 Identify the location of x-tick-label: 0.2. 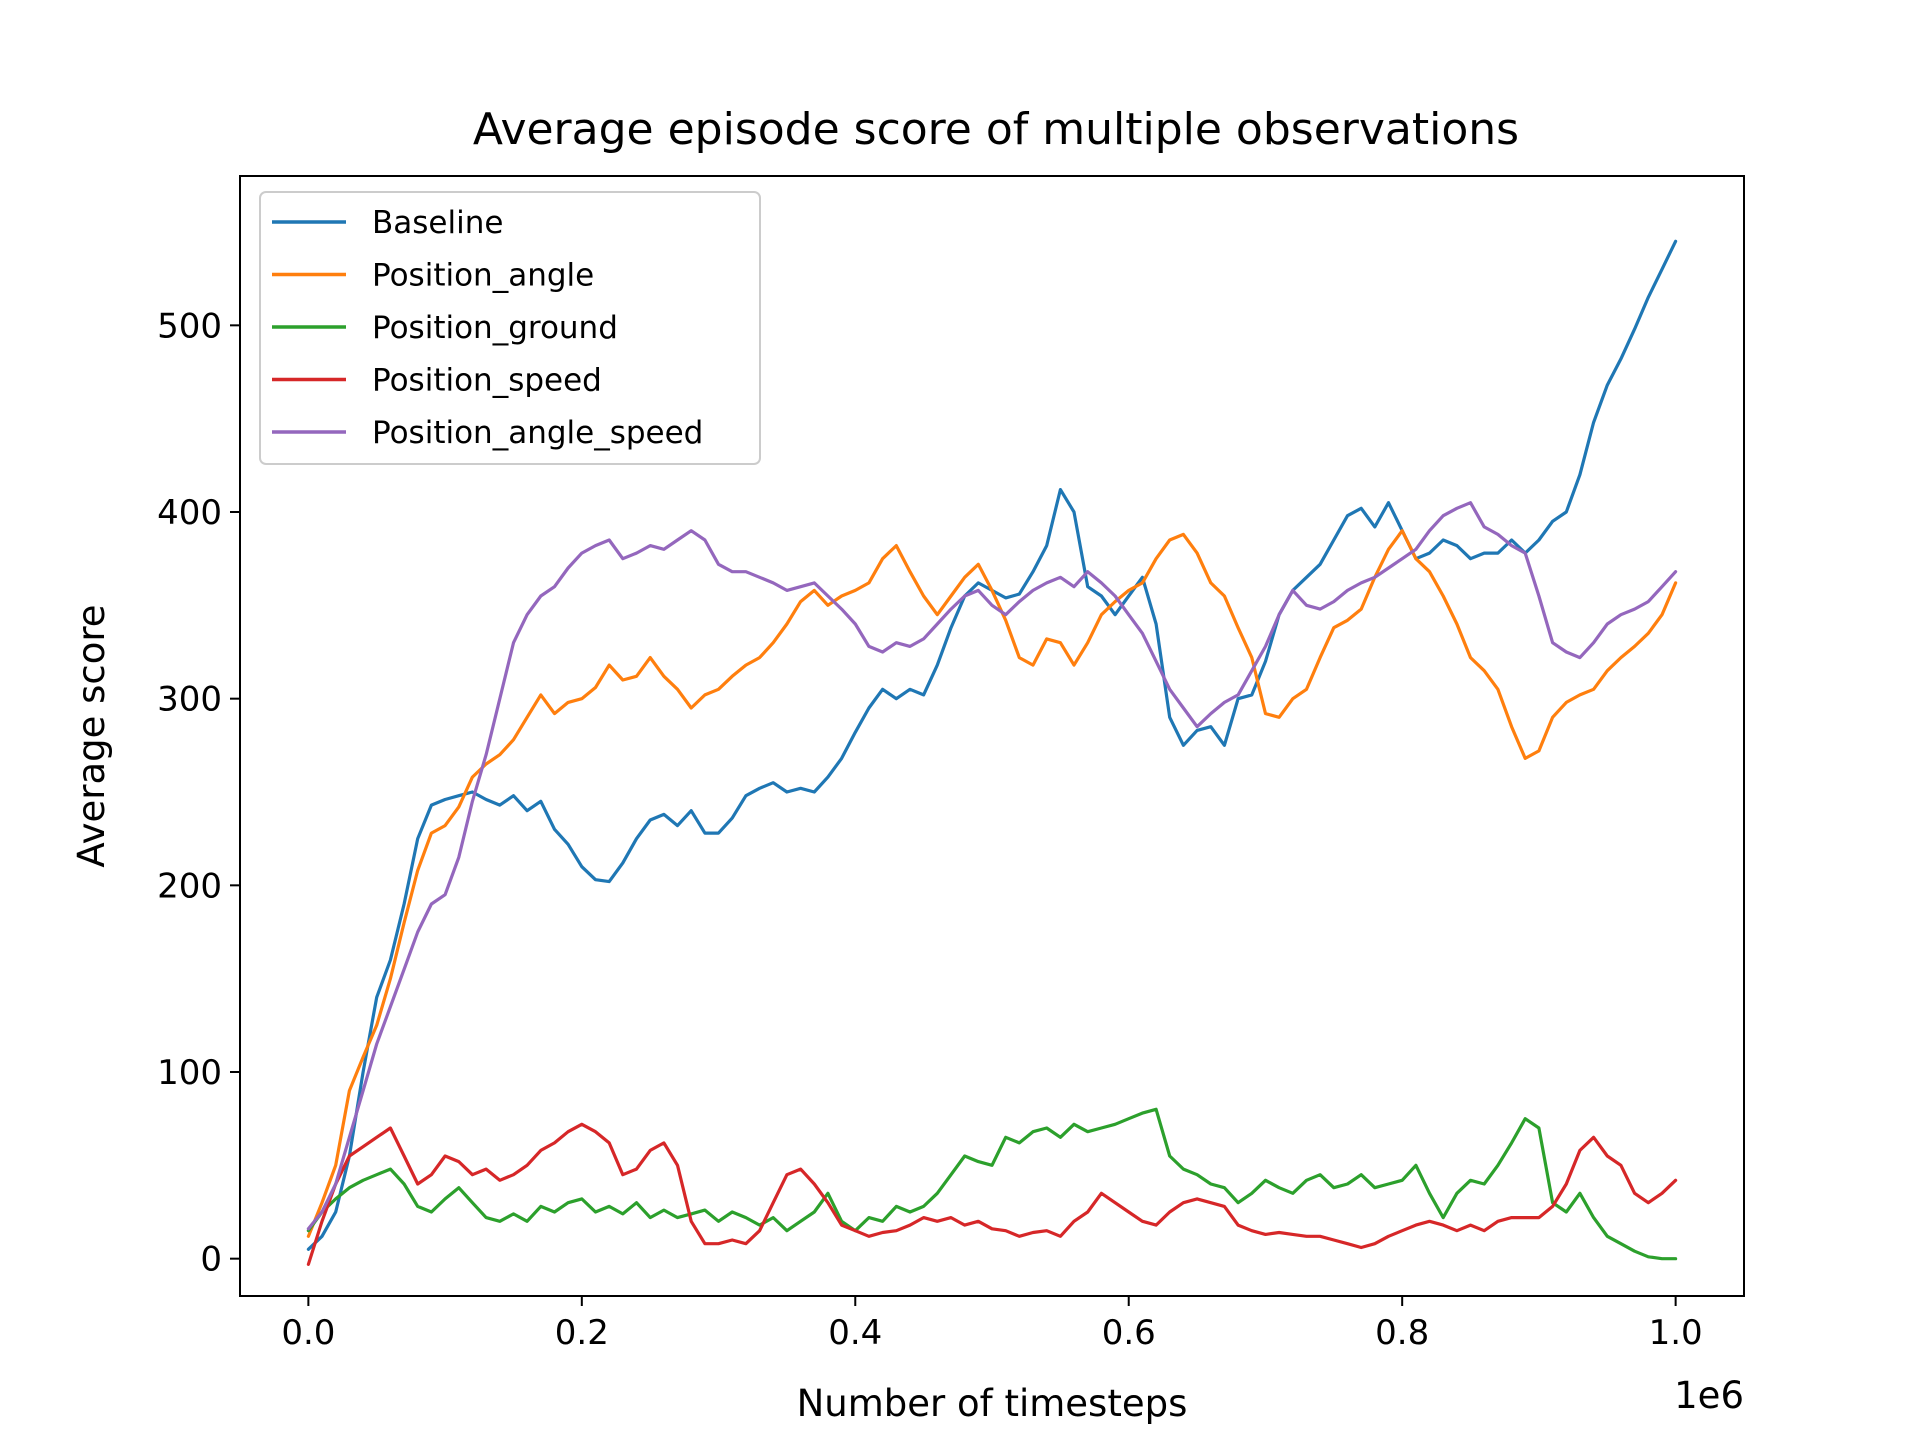
(582, 1333).